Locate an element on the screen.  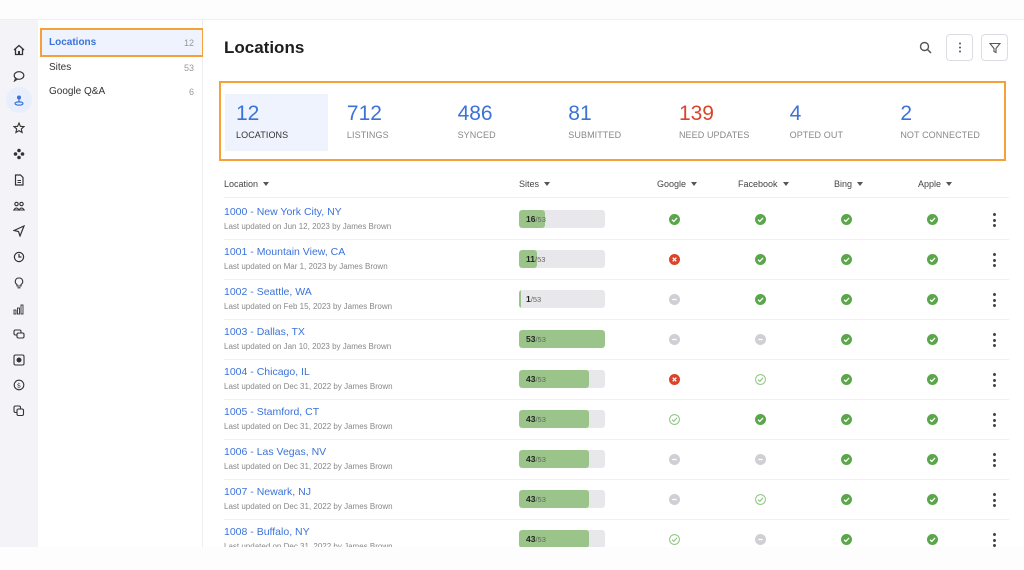
dollar-icon: $ is located at coordinates (19, 385).